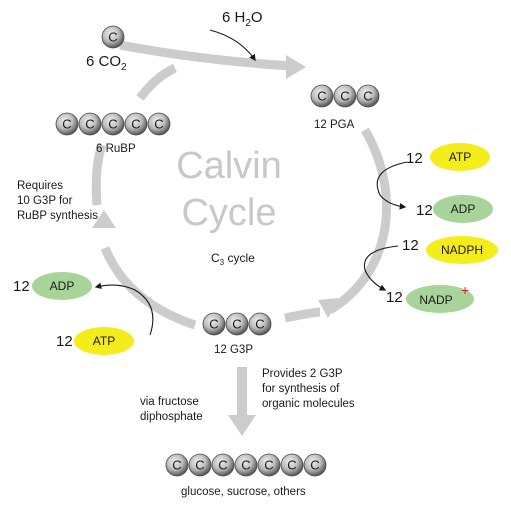  I want to click on arrow-g3p-to-left, so click(148, 288).